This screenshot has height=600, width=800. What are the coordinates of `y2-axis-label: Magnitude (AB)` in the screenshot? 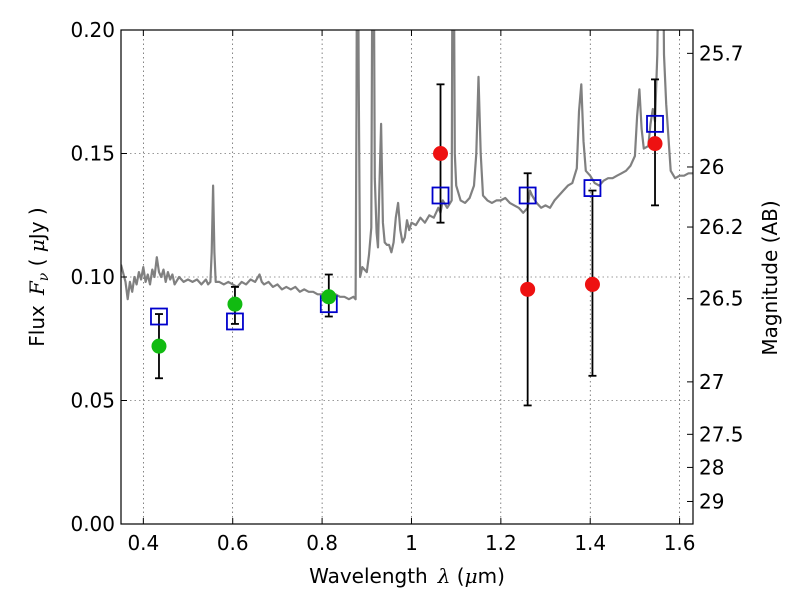 It's located at (770, 277).